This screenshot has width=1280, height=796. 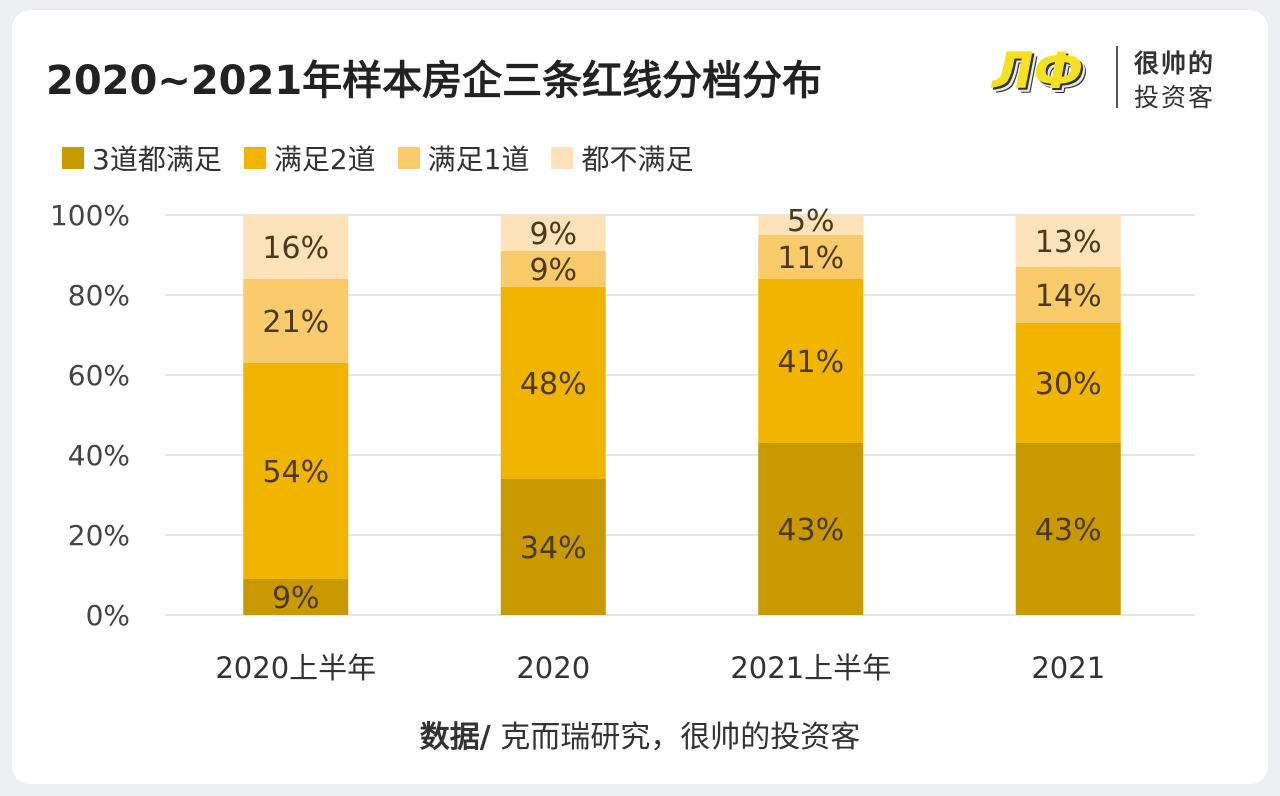 I want to click on legend-label: 3道都满足, so click(x=157, y=159).